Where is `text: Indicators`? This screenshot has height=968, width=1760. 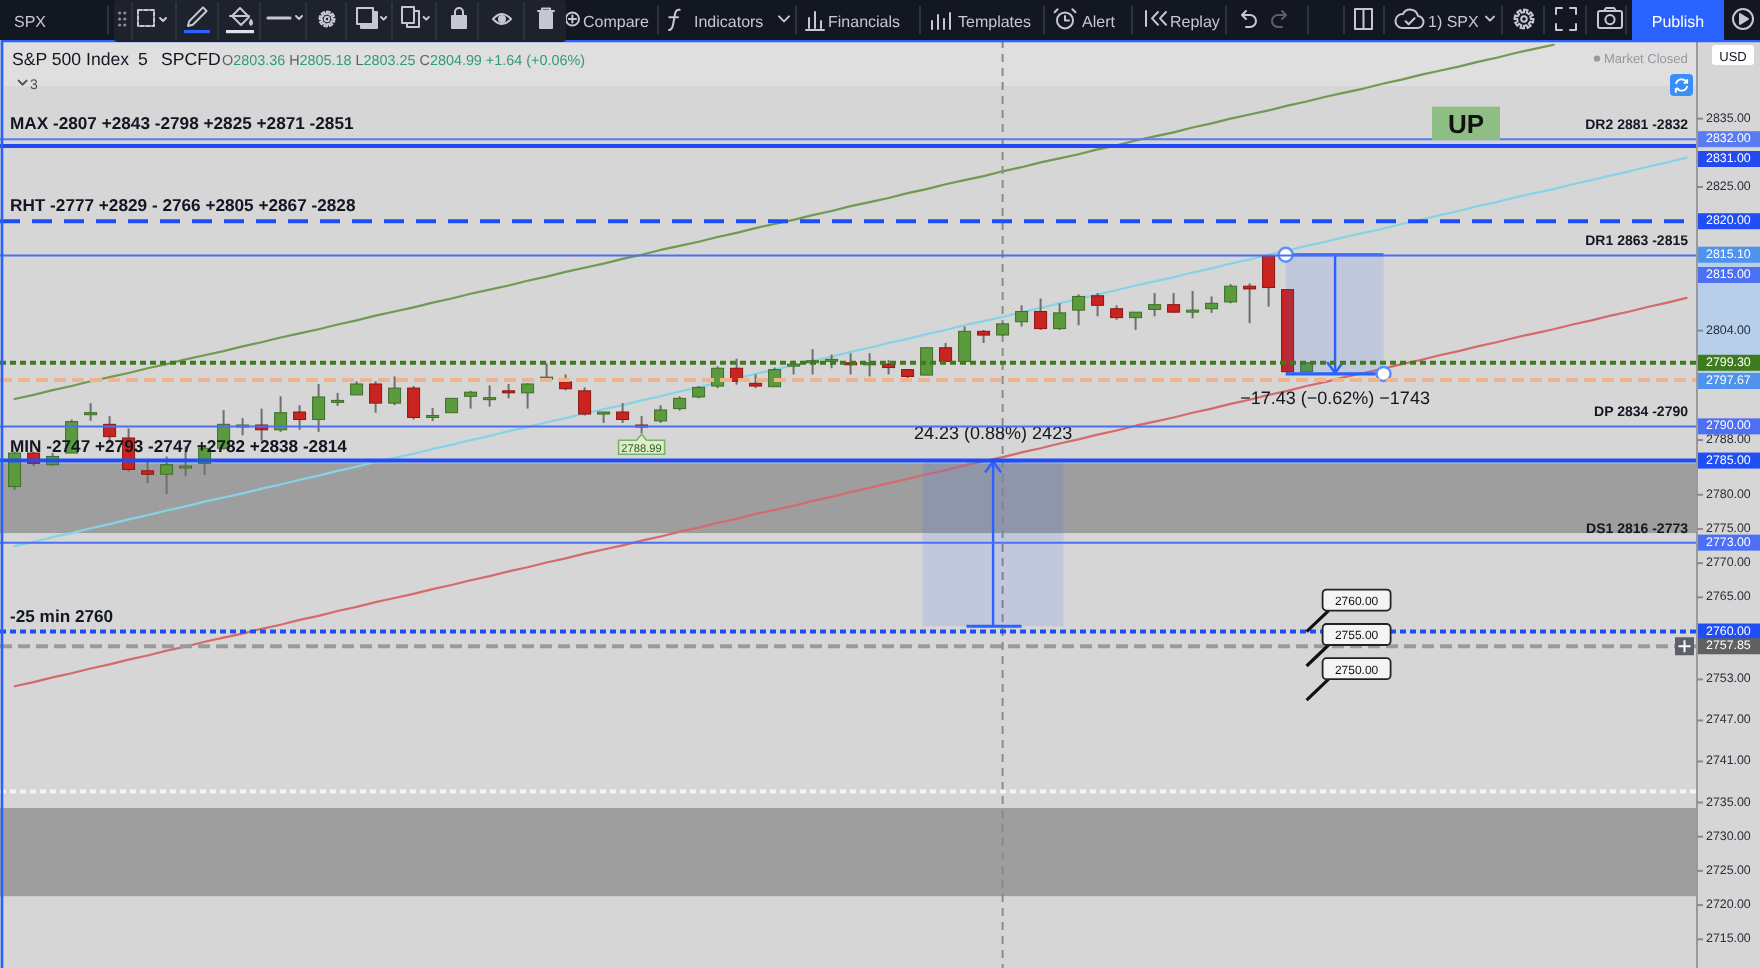
text: Indicators is located at coordinates (729, 21).